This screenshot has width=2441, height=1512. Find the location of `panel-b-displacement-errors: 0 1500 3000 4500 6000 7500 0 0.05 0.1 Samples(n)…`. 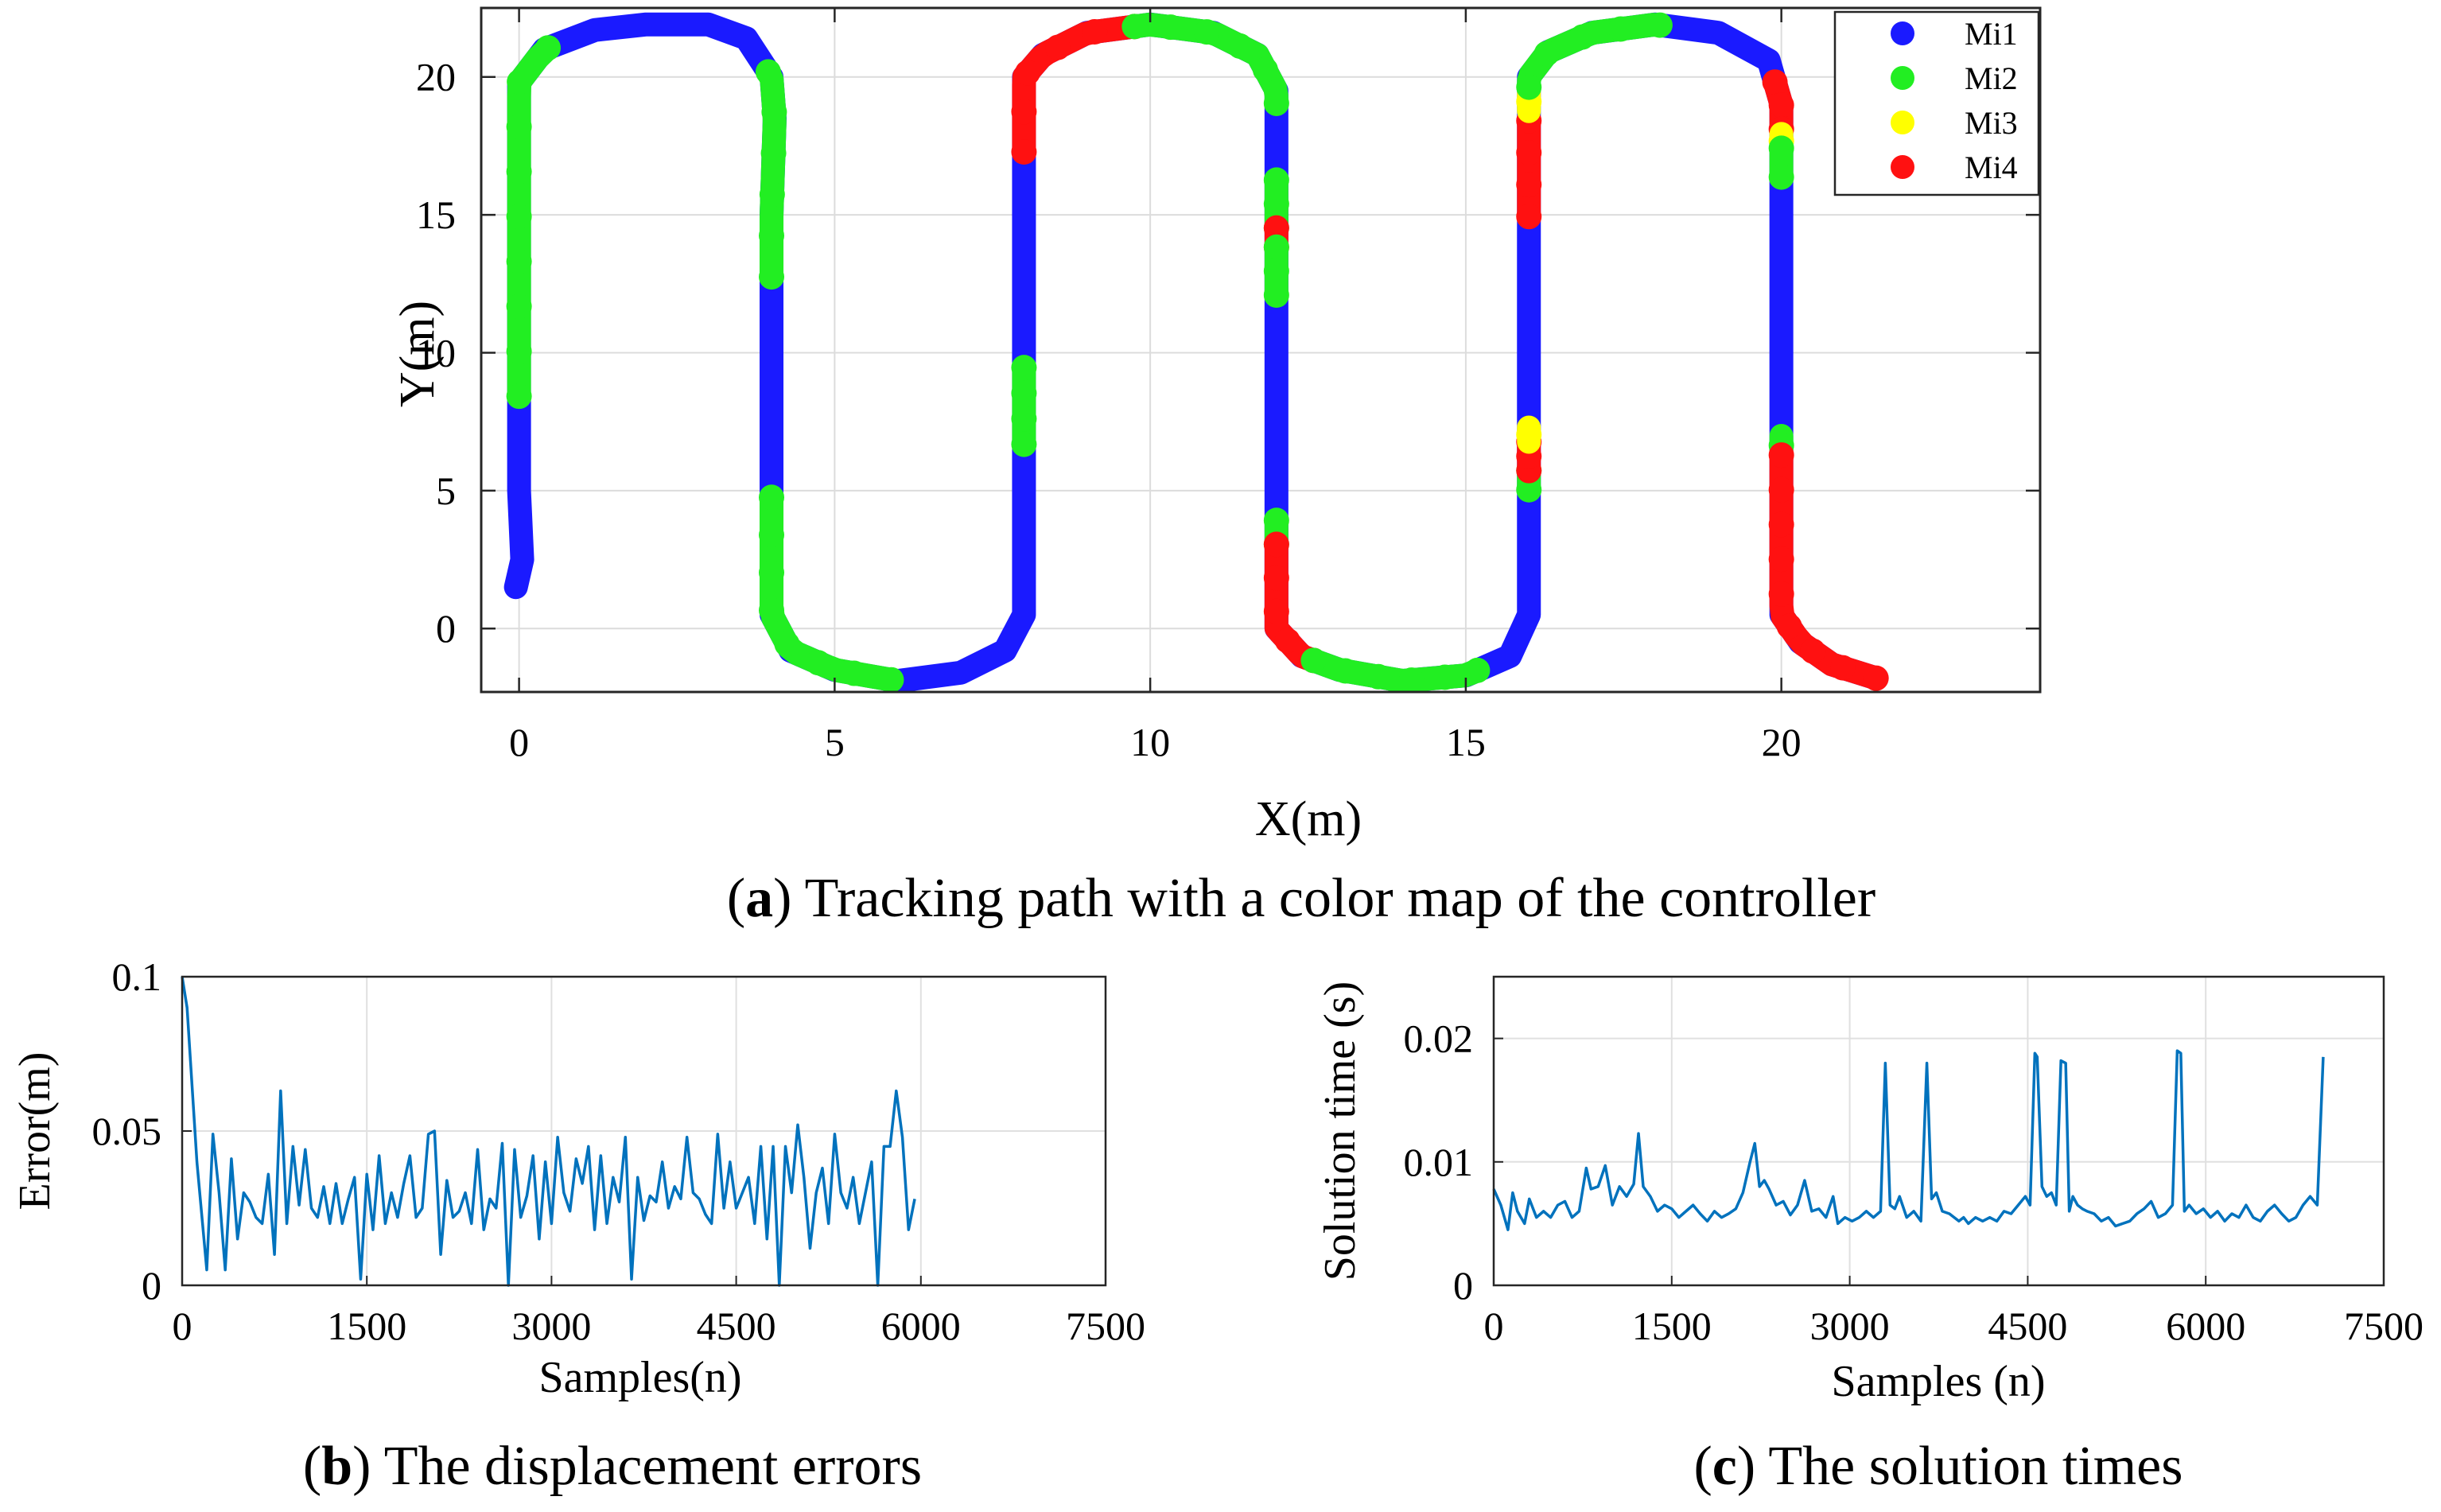

panel-b-displacement-errors: 0 1500 3000 4500 6000 7500 0 0.05 0.1 Samples(n)… is located at coordinates (578, 1178).